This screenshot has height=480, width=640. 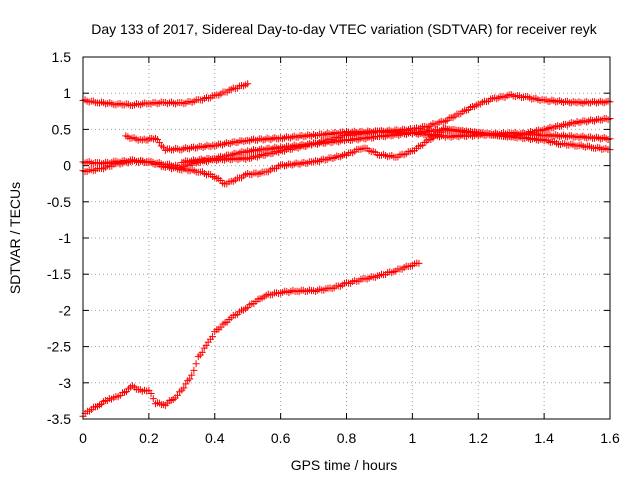 What do you see at coordinates (344, 465) in the screenshot?
I see `x-axis-label: GPS time / hours` at bounding box center [344, 465].